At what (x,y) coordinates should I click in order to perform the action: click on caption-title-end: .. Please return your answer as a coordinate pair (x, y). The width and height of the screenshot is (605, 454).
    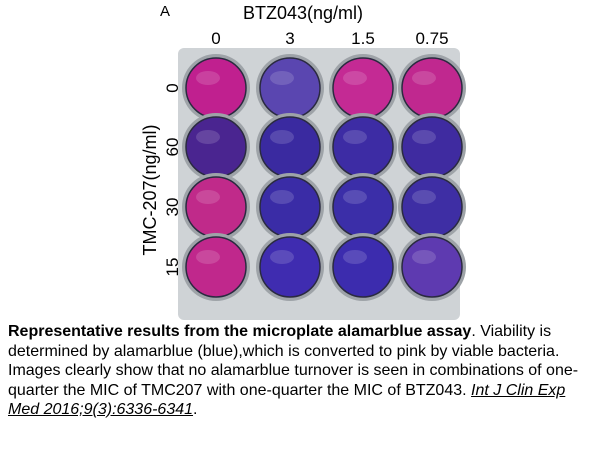
    Looking at the image, I should click on (473, 331).